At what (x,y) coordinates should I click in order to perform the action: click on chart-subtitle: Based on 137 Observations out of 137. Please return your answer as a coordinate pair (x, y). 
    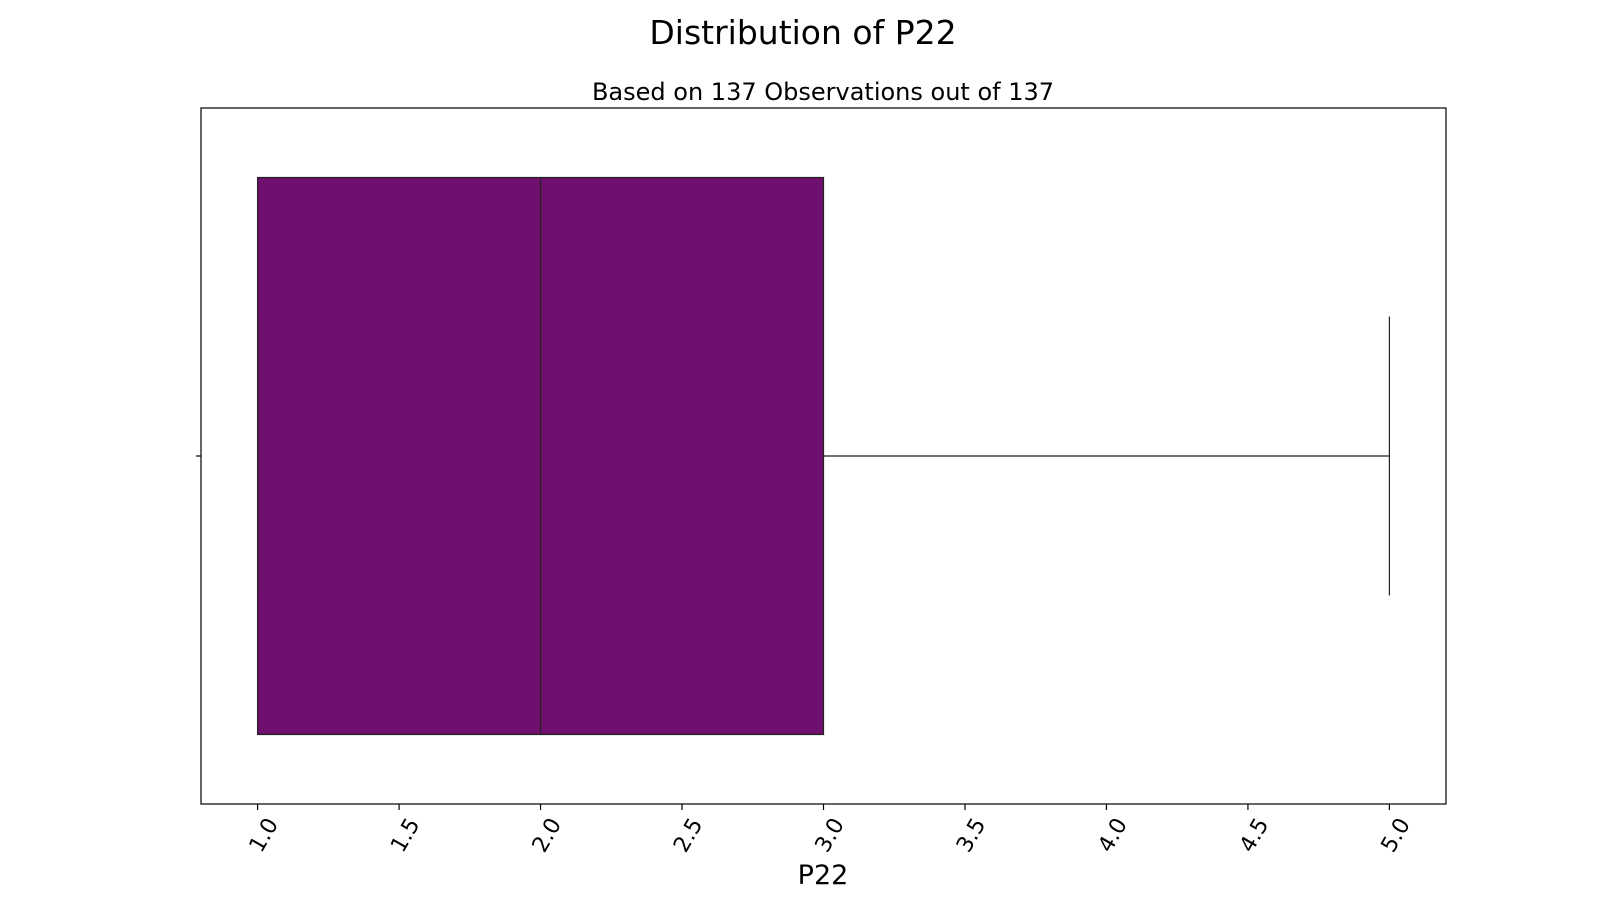
    Looking at the image, I should click on (823, 92).